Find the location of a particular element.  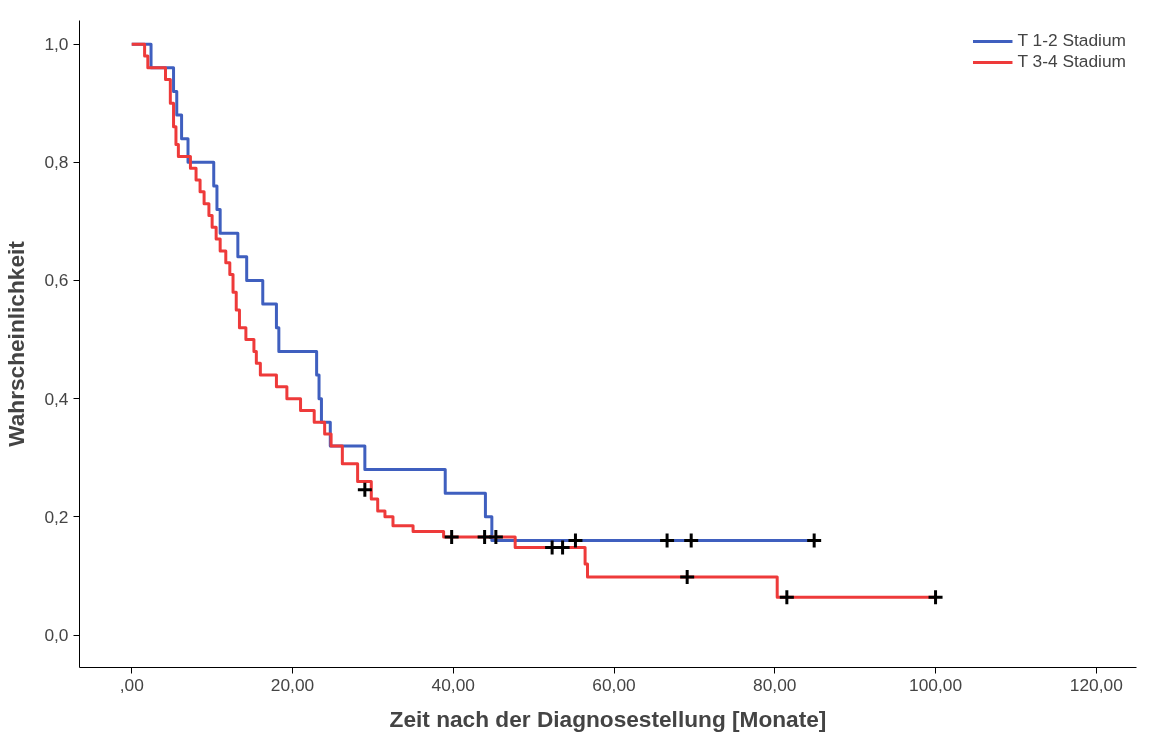

x-tick-label: 100,00 is located at coordinates (936, 684).